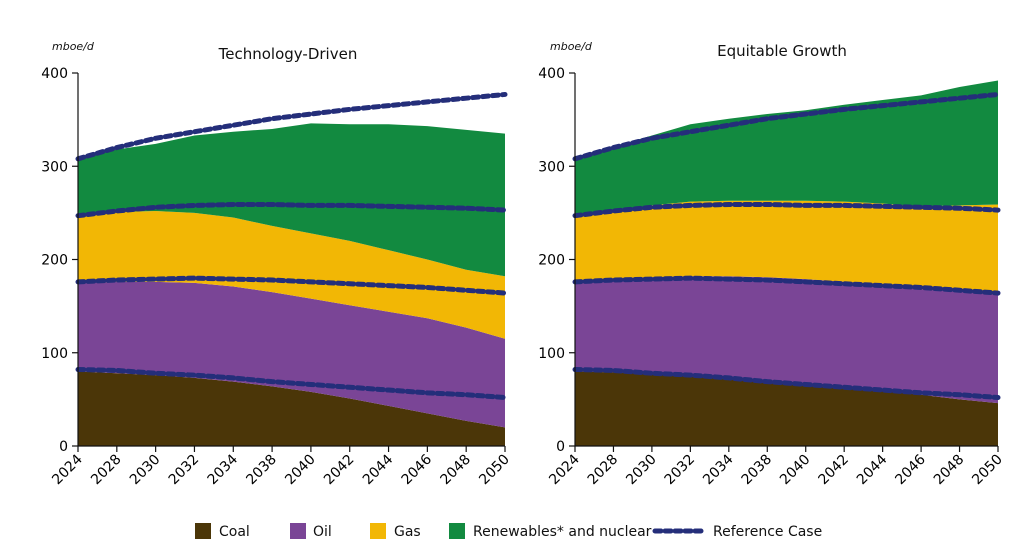 This screenshot has height=559, width=1032. I want to click on legend-item-gas: Gas, so click(395, 531).